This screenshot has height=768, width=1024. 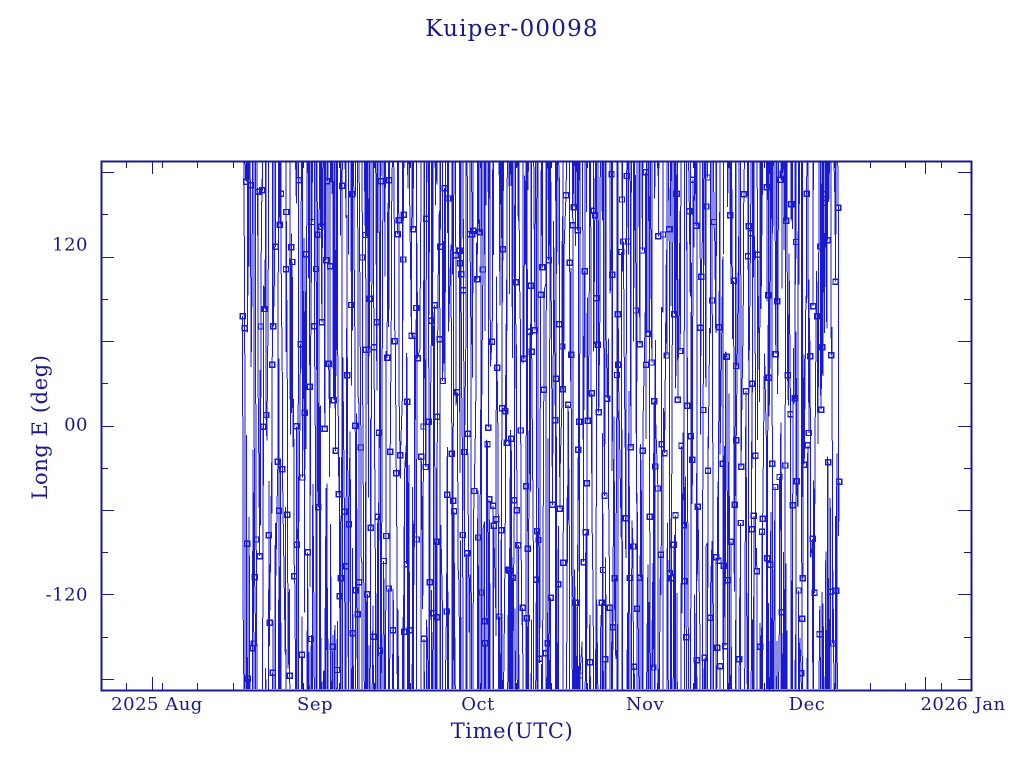 What do you see at coordinates (478, 704) in the screenshot?
I see `xtick-label-oct: Oct` at bounding box center [478, 704].